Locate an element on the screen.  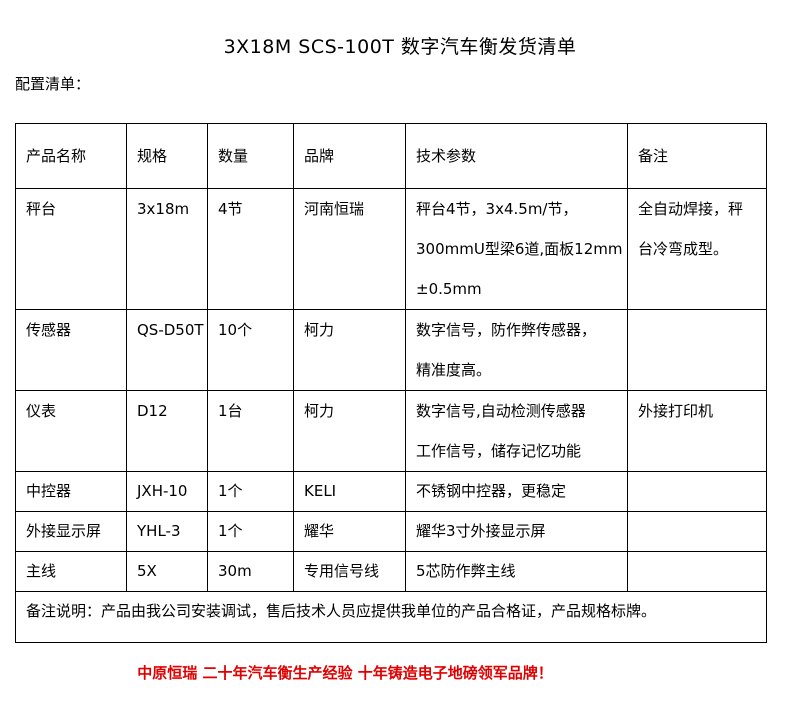
tech-params-cell: 数字信号，防作弊传感器， 精准度高。 is located at coordinates (516, 350).